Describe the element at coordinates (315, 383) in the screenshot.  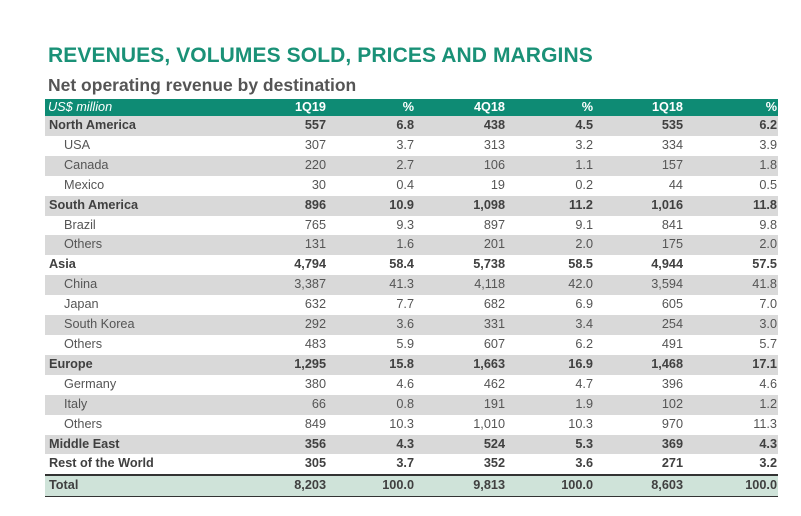
I see `table-cell: 380` at that location.